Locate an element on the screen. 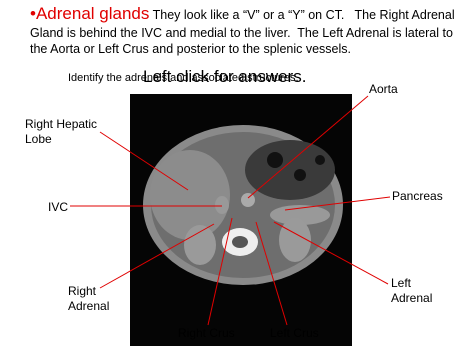 Image resolution: width=474 pixels, height=355 pixels. structure-label: Left Adrenal is located at coordinates (411, 291).